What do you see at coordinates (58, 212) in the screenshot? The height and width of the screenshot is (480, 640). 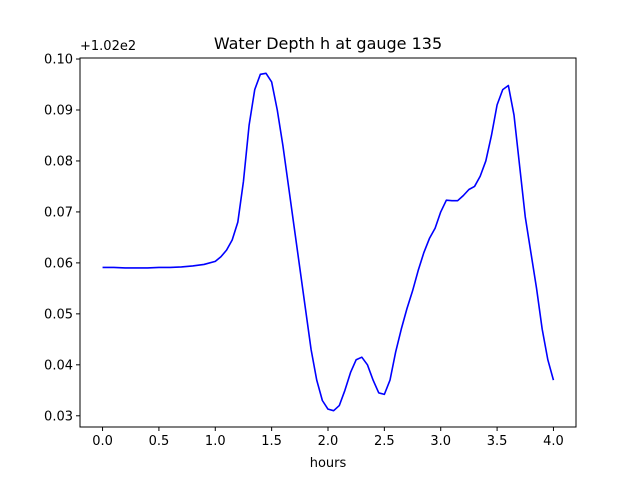 I see `y-tick-label: 0.07` at bounding box center [58, 212].